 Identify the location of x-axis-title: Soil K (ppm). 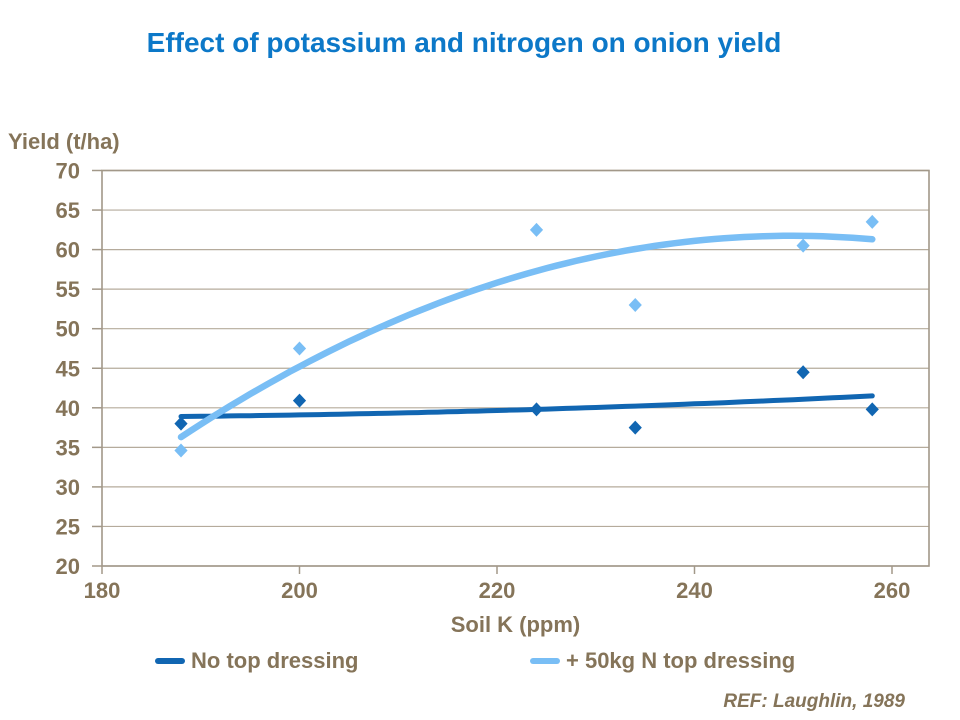
(515, 624).